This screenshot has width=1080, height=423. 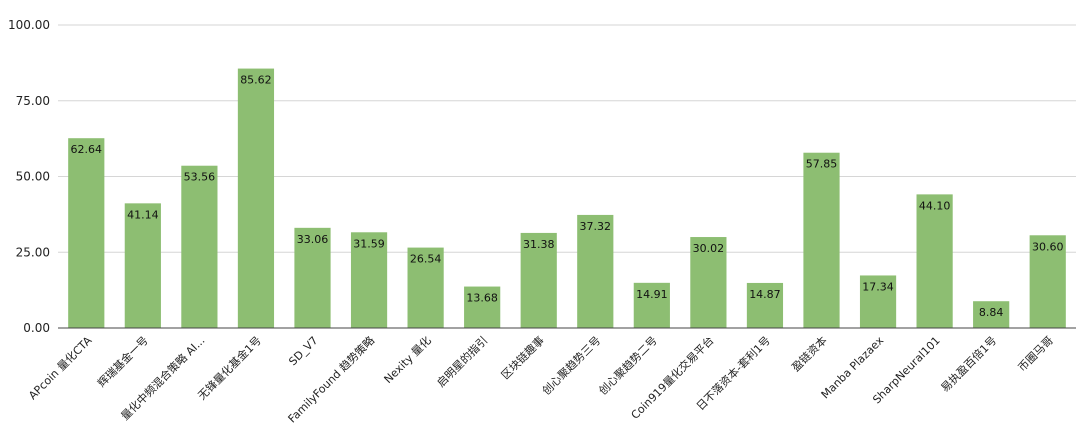 What do you see at coordinates (1048, 246) in the screenshot?
I see `data-label: 30.60` at bounding box center [1048, 246].